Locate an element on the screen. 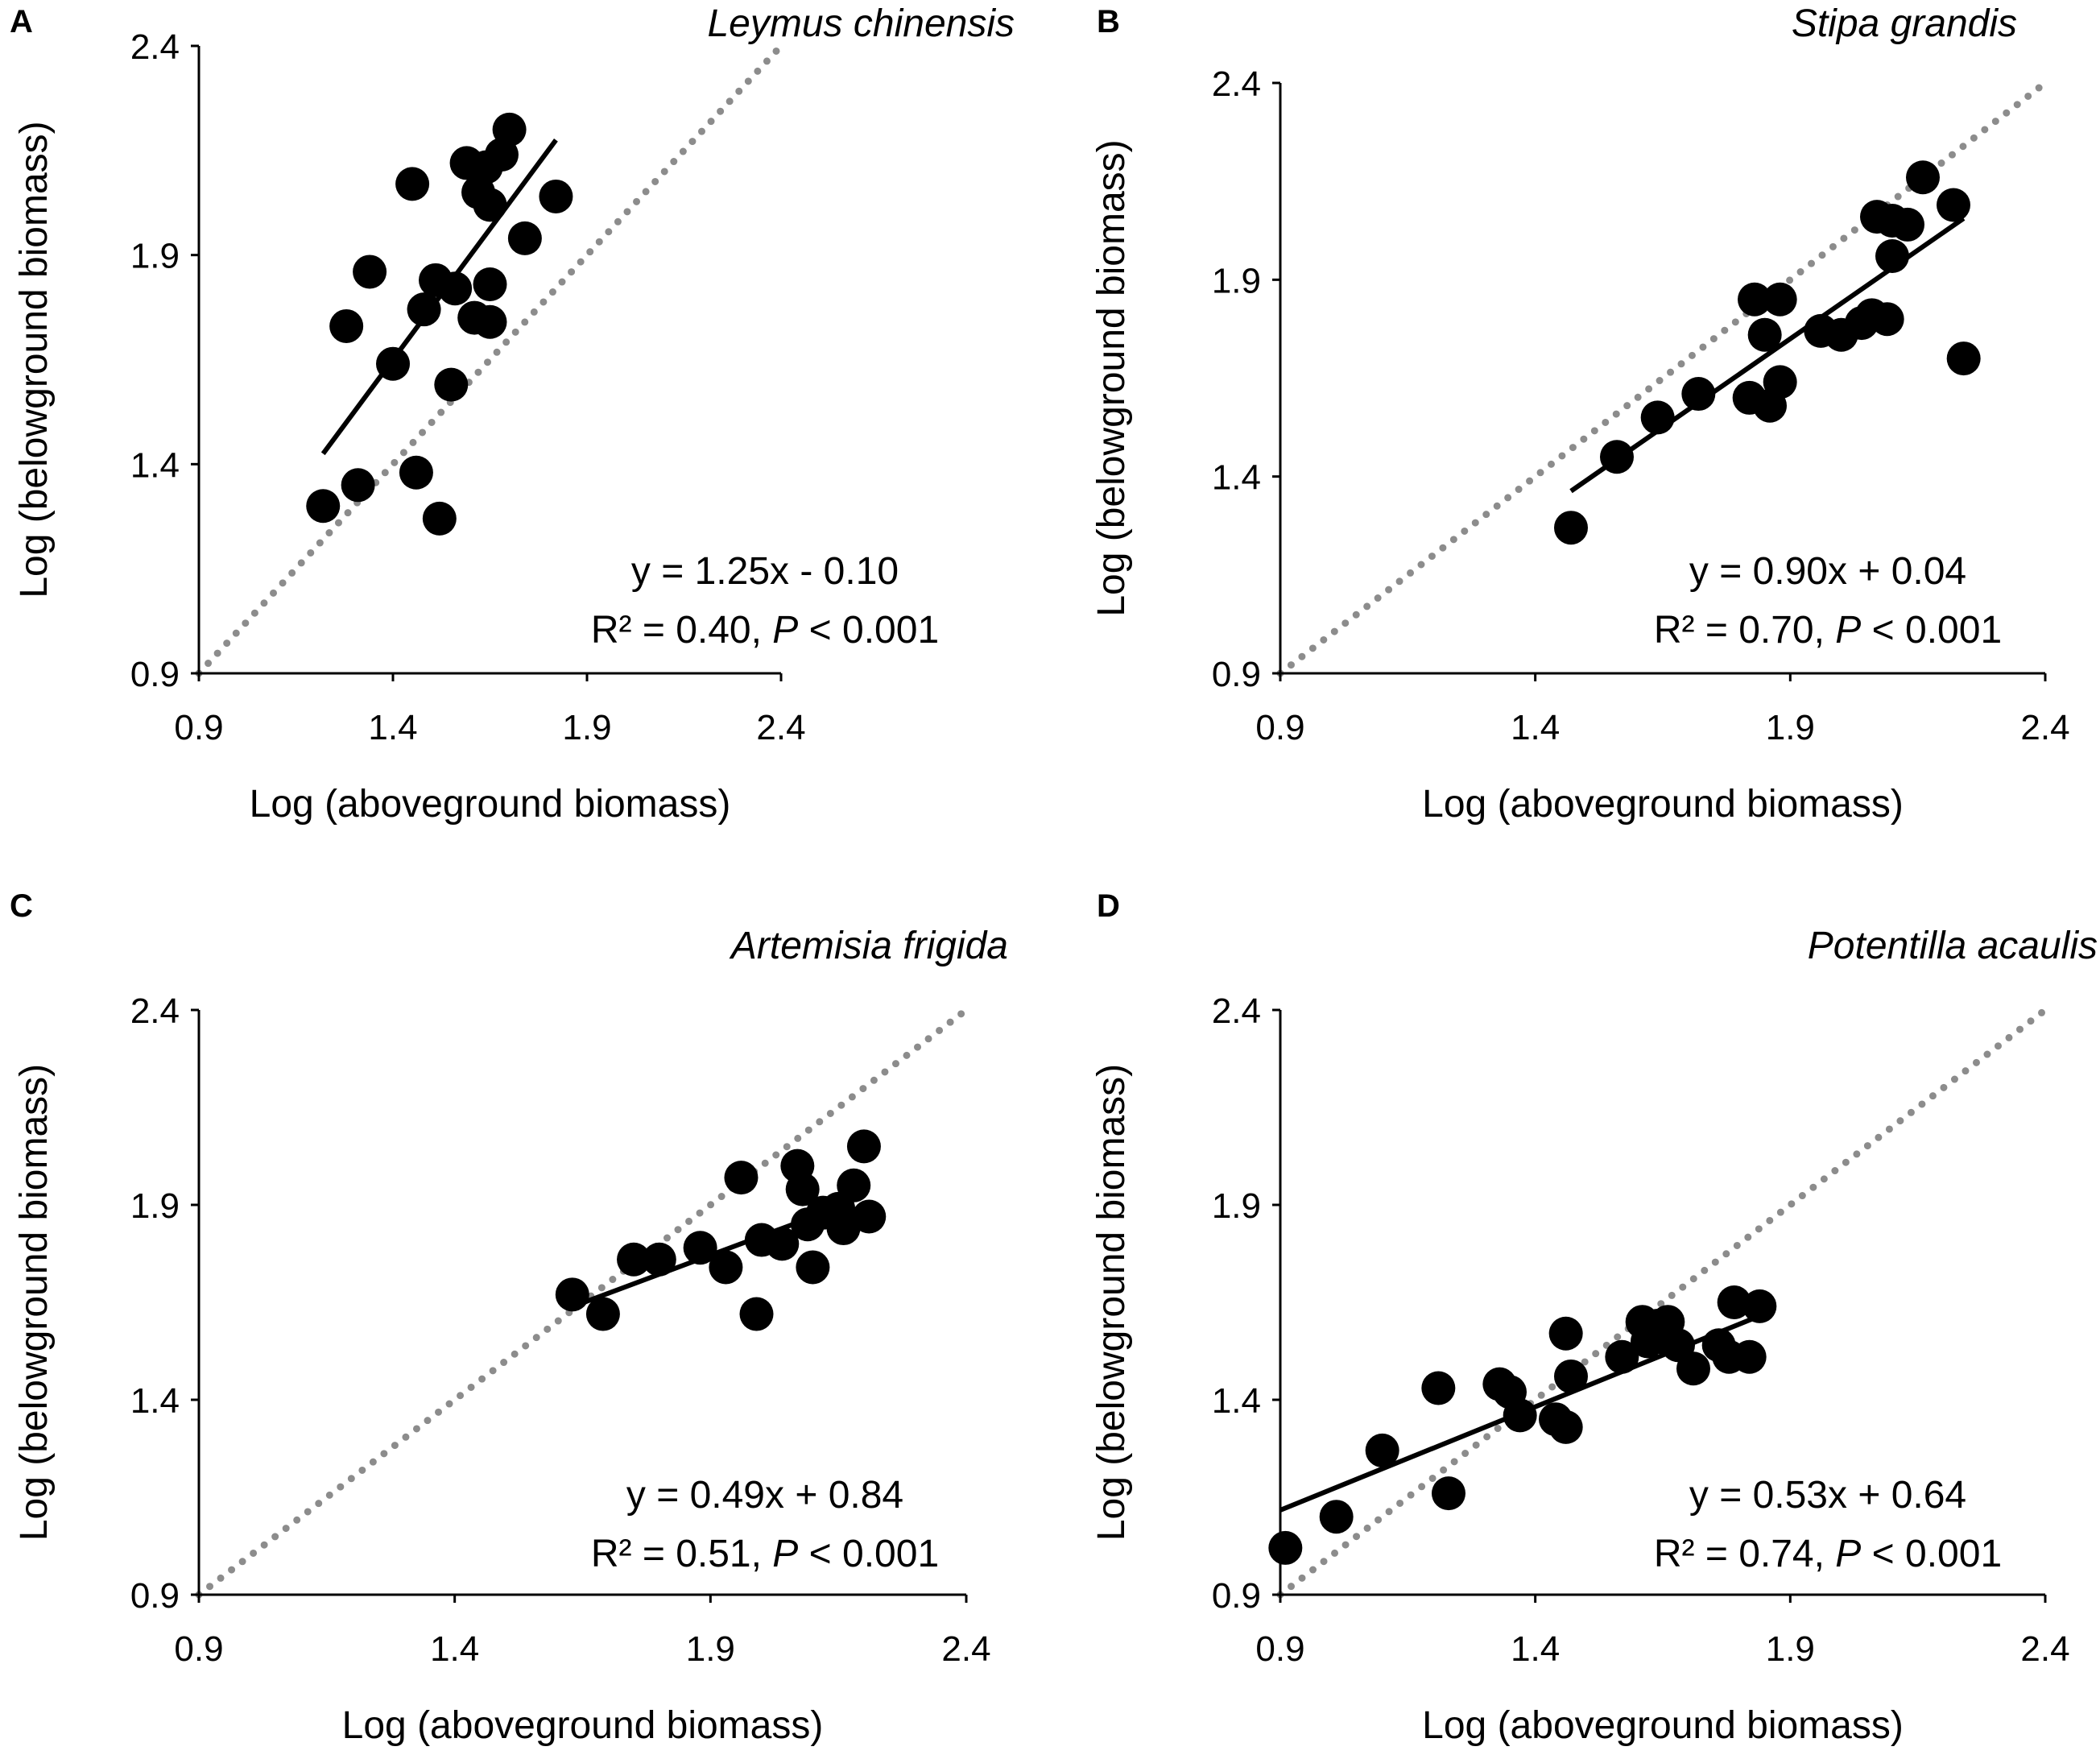 This screenshot has height=1759, width=2100. r2-text: R² = 0.74, is located at coordinates (1744, 1554).